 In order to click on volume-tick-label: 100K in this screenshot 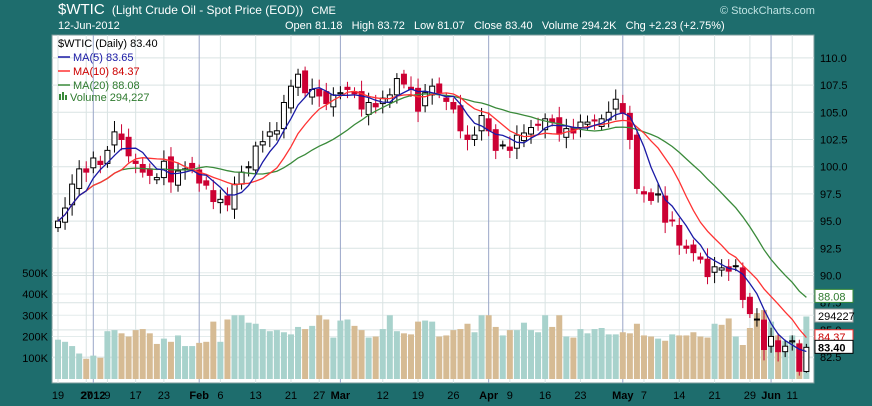, I will do `click(35, 359)`.